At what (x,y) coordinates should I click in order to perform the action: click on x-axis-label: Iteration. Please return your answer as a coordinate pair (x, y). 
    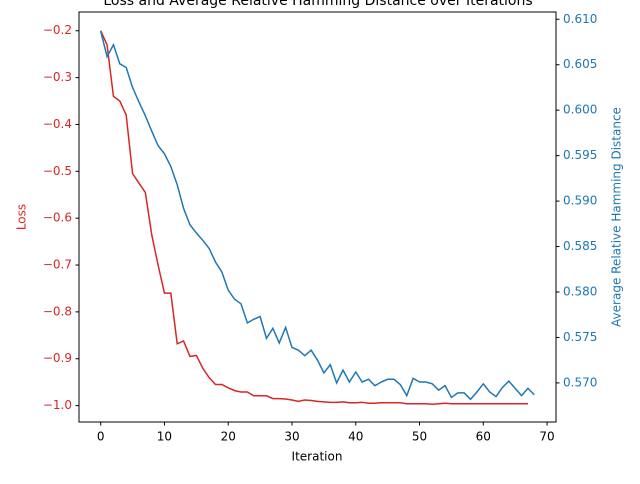
    Looking at the image, I should click on (317, 457).